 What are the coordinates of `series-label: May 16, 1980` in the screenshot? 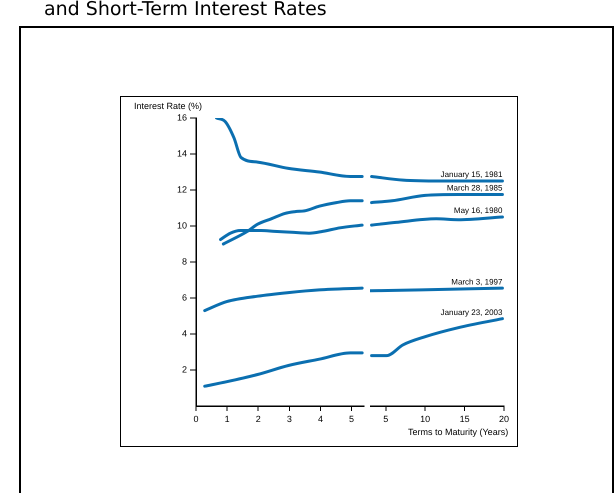 It's located at (478, 211).